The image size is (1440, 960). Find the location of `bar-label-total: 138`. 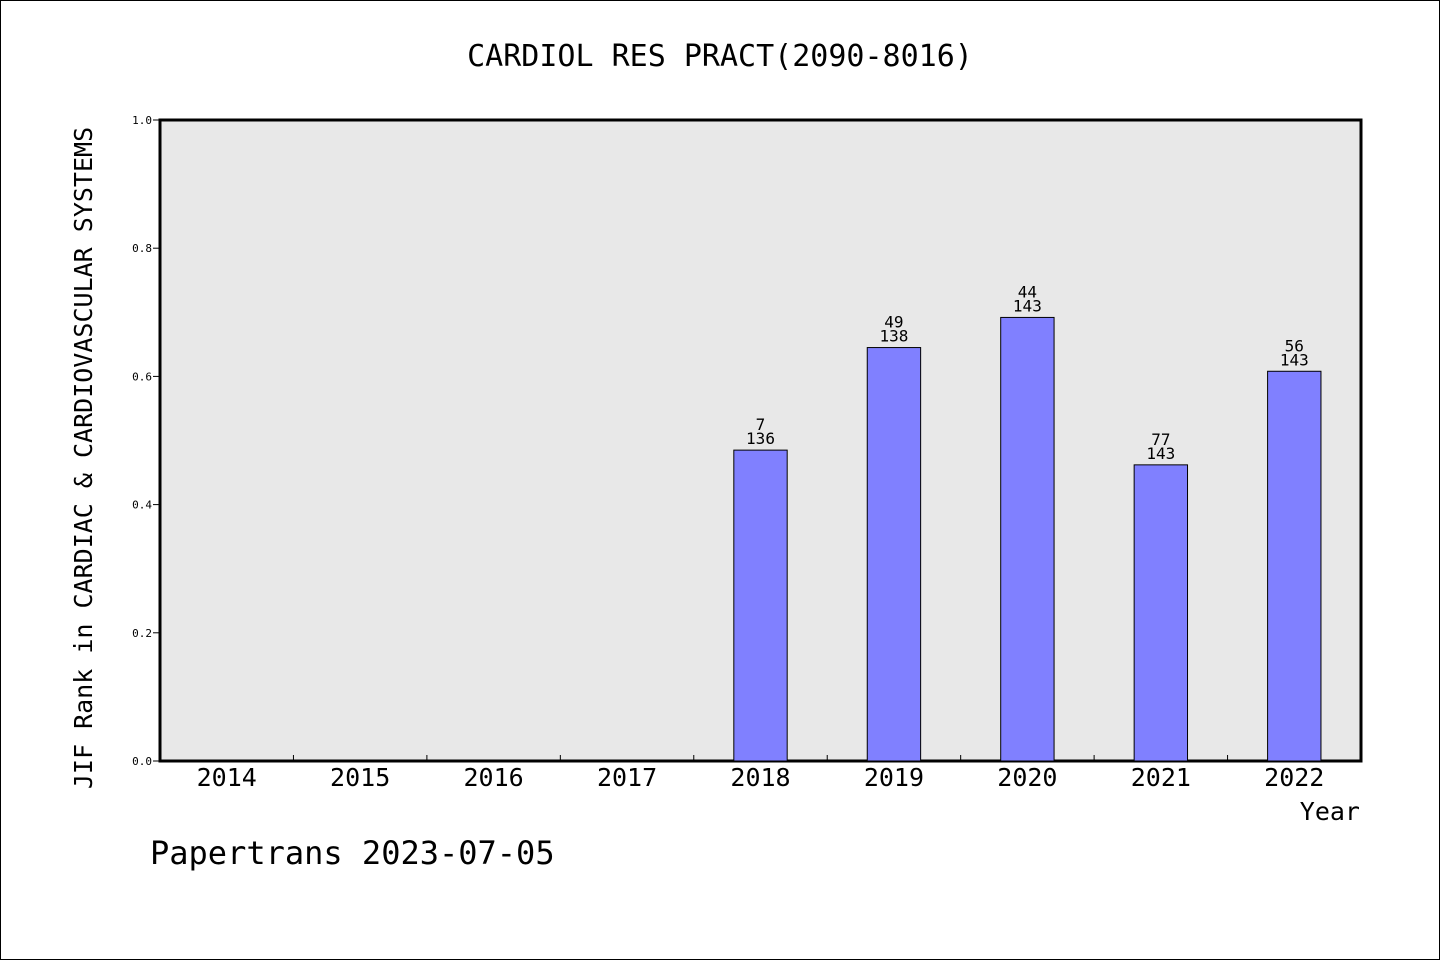

bar-label-total: 138 is located at coordinates (893, 336).